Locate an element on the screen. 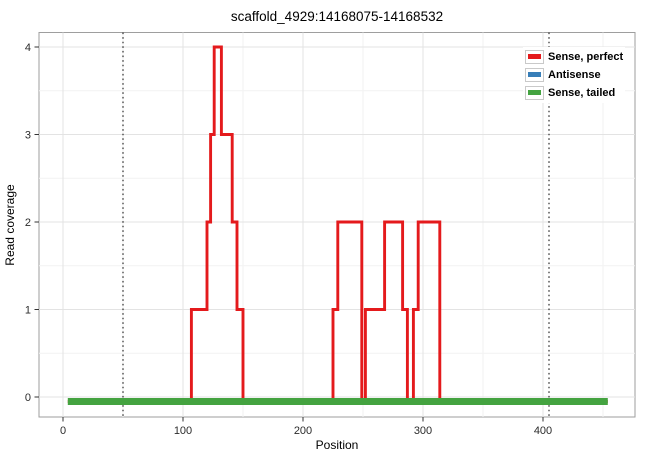 This screenshot has width=650, height=460. legend: Sense, perfect Antisense Sense, tailed is located at coordinates (574, 75).